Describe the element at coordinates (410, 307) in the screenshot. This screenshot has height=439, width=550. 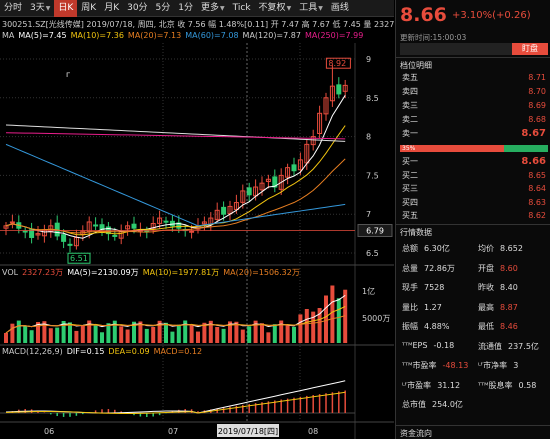
I see `stat-label: 量比` at that location.